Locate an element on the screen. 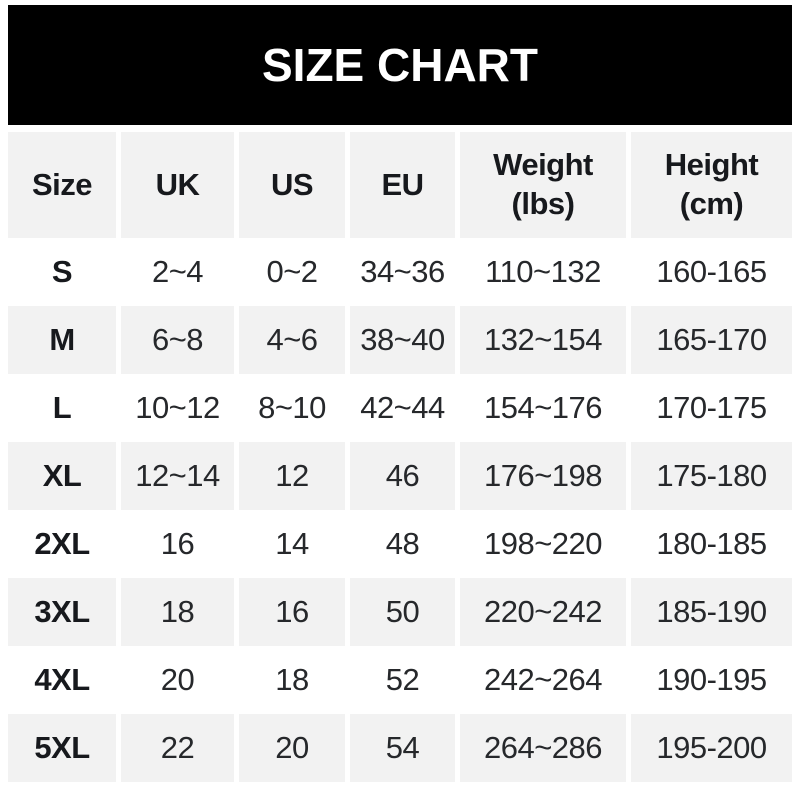  column-header-label: Height is located at coordinates (711, 165).